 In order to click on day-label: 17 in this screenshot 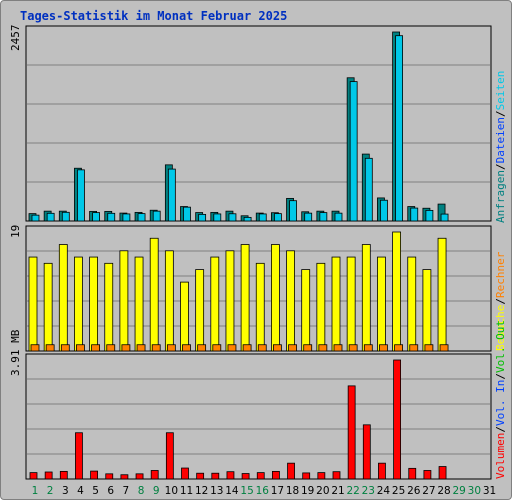, I will do `click(277, 491)`.